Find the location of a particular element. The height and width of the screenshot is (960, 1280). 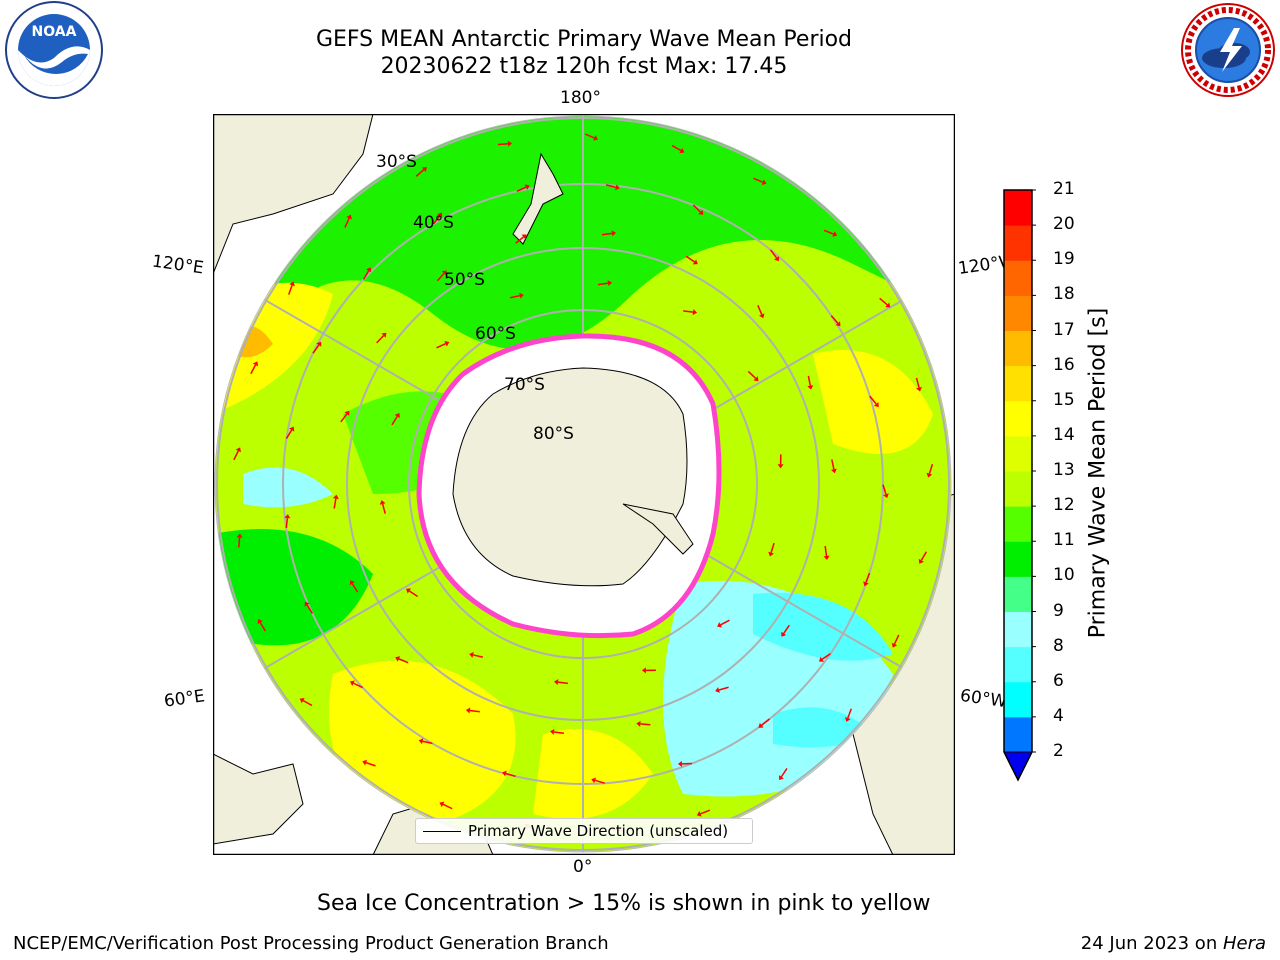

land-australia-corner is located at coordinates (293, 194).